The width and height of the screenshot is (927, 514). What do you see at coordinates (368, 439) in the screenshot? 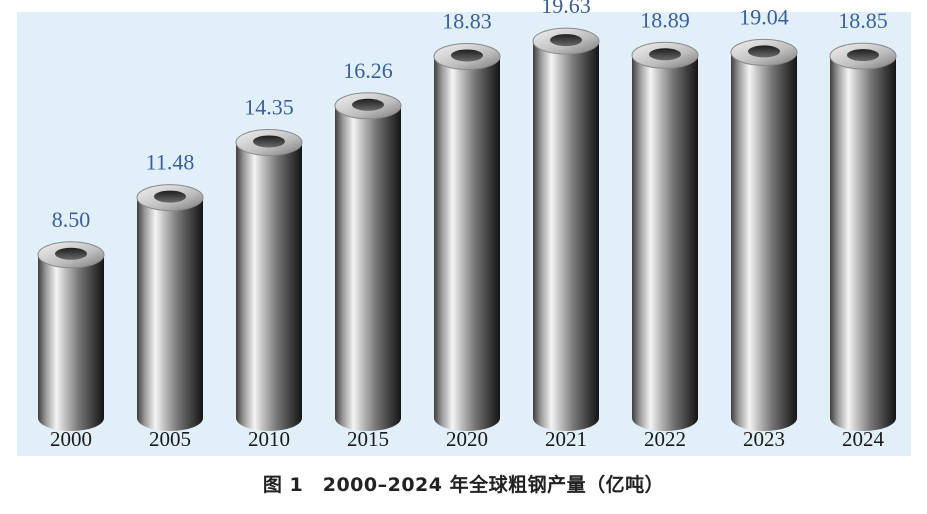
I see `x-tick-label: 2015` at bounding box center [368, 439].